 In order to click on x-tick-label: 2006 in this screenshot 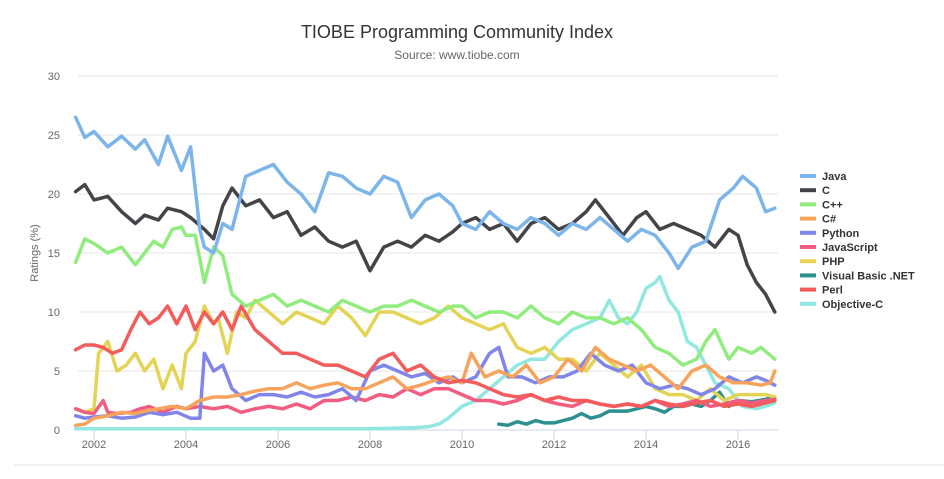, I will do `click(278, 445)`.